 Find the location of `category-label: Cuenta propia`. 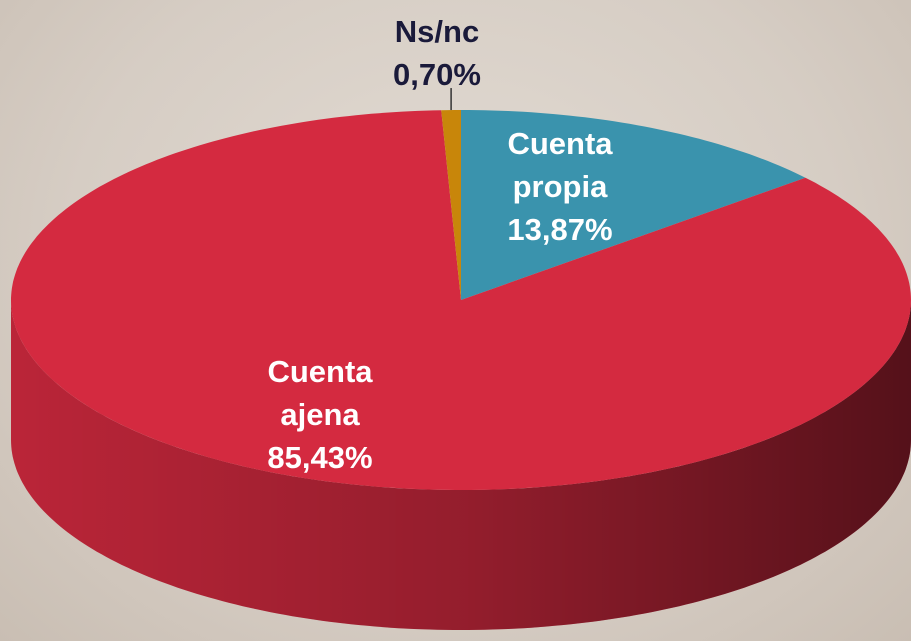

category-label: Cuenta propia is located at coordinates (560, 165).